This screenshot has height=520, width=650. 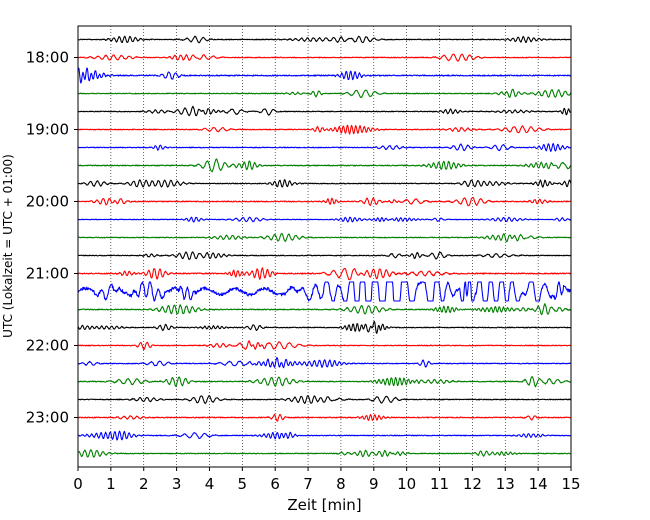 I want to click on x-axis-ticks: 0 1 2 3 4 5 6 7 8 9 10 11 12 13 14 15, so click(x=327, y=480).